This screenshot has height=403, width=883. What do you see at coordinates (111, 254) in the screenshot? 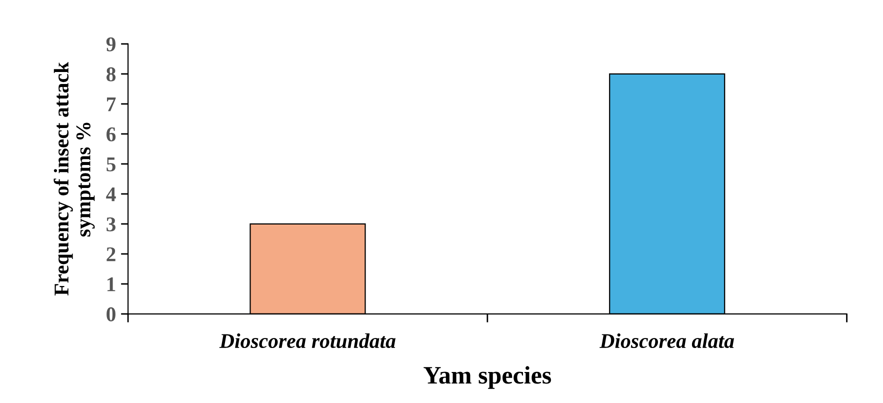
I see `y-tick-label: 2` at bounding box center [111, 254].